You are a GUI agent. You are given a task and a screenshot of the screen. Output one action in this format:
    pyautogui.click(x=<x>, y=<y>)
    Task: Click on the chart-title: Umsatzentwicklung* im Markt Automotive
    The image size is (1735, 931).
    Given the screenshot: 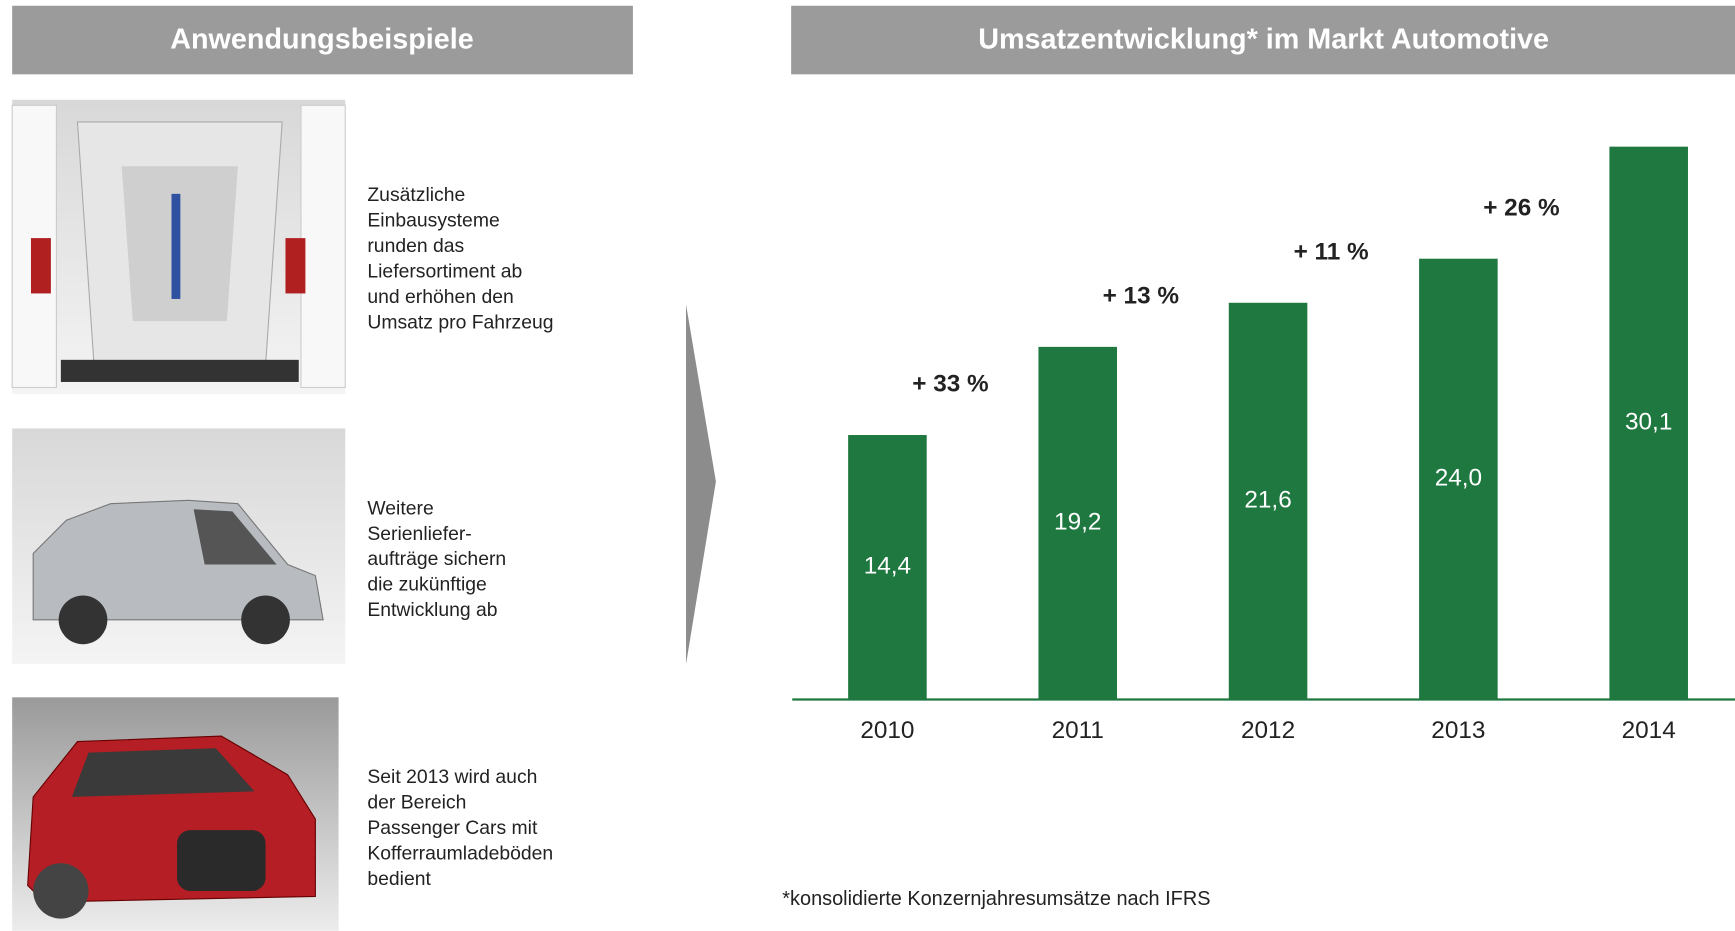 What is the action you would take?
    pyautogui.click(x=1263, y=40)
    